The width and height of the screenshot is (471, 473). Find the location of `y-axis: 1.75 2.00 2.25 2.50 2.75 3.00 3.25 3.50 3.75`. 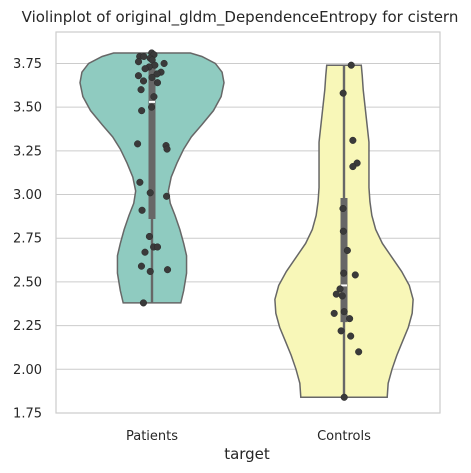

y-axis: 1.75 2.00 2.25 2.50 2.75 3.00 3.25 3.50 3.75 is located at coordinates (27, 239).